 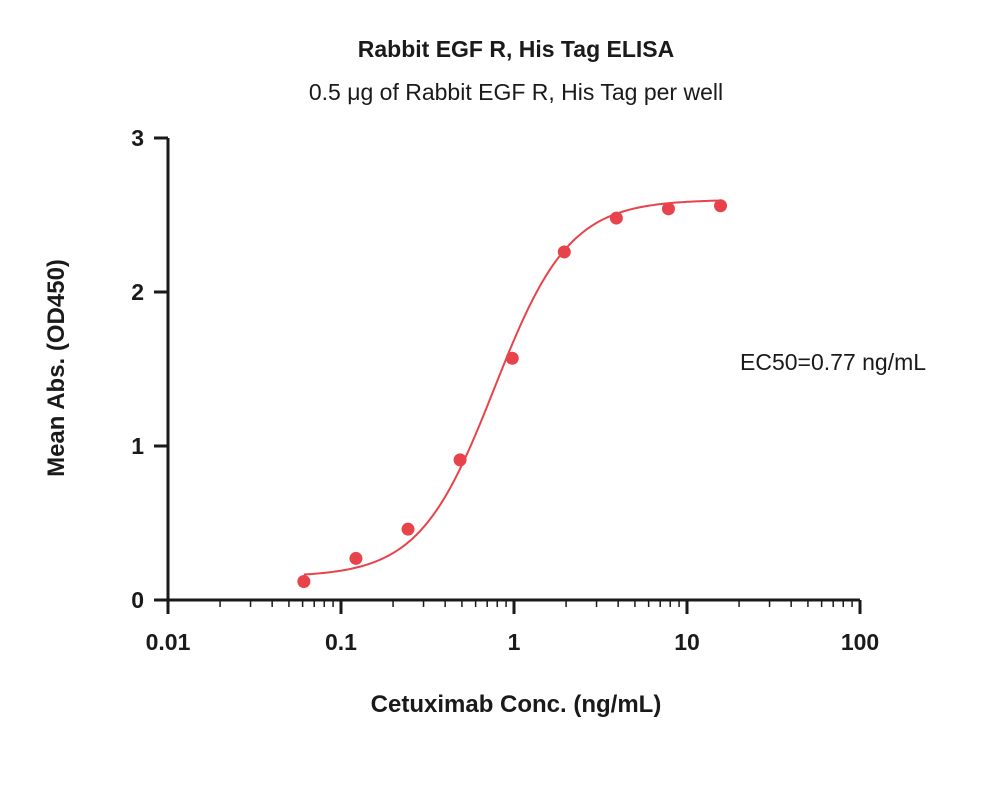 What do you see at coordinates (137, 600) in the screenshot?
I see `y-tick-label: 0` at bounding box center [137, 600].